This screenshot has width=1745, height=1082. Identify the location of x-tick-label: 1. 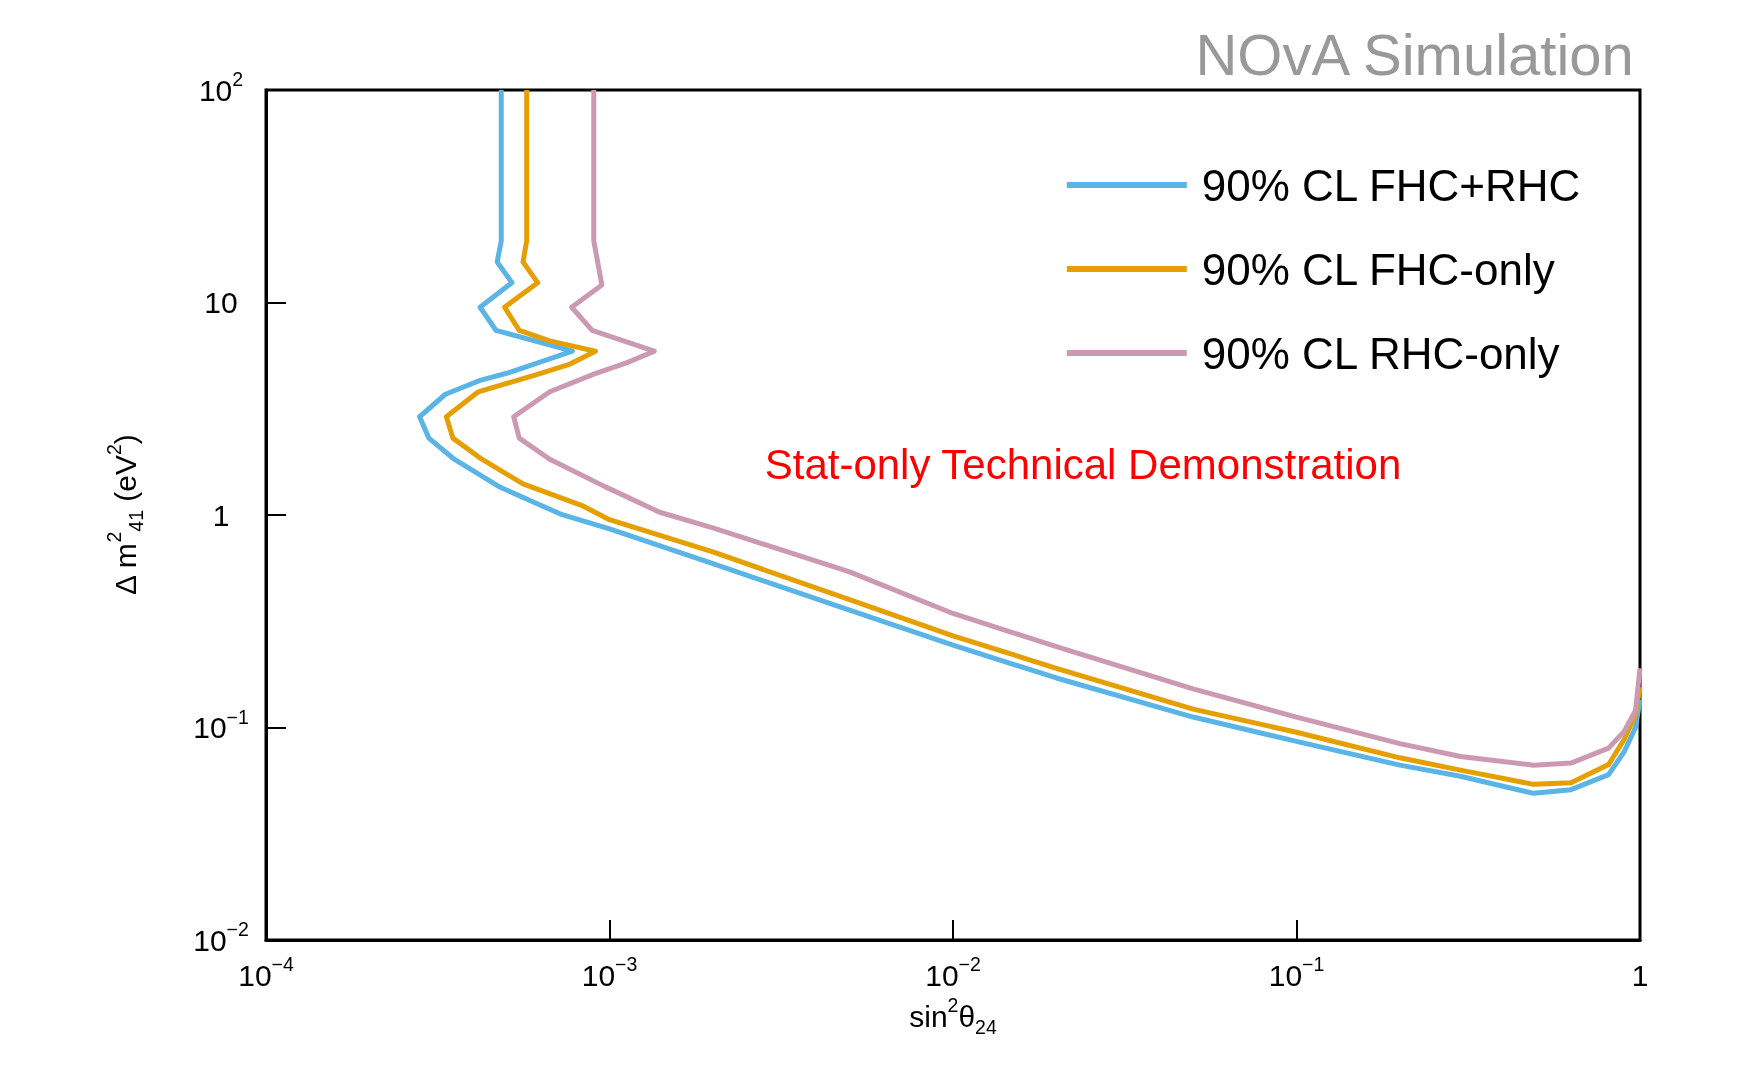
(1640, 975).